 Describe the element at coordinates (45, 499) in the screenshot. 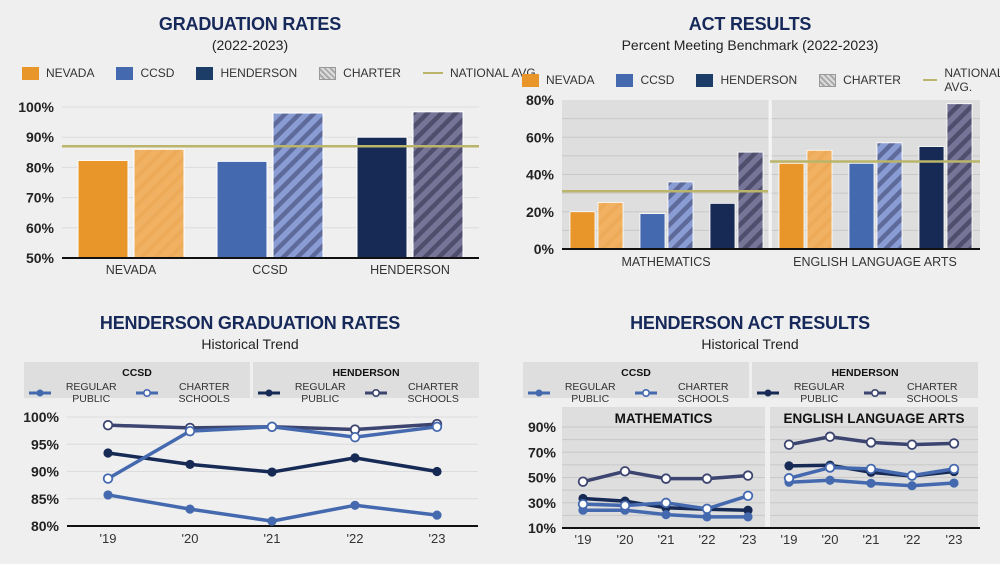

I see `y-tick-label: 85%` at that location.